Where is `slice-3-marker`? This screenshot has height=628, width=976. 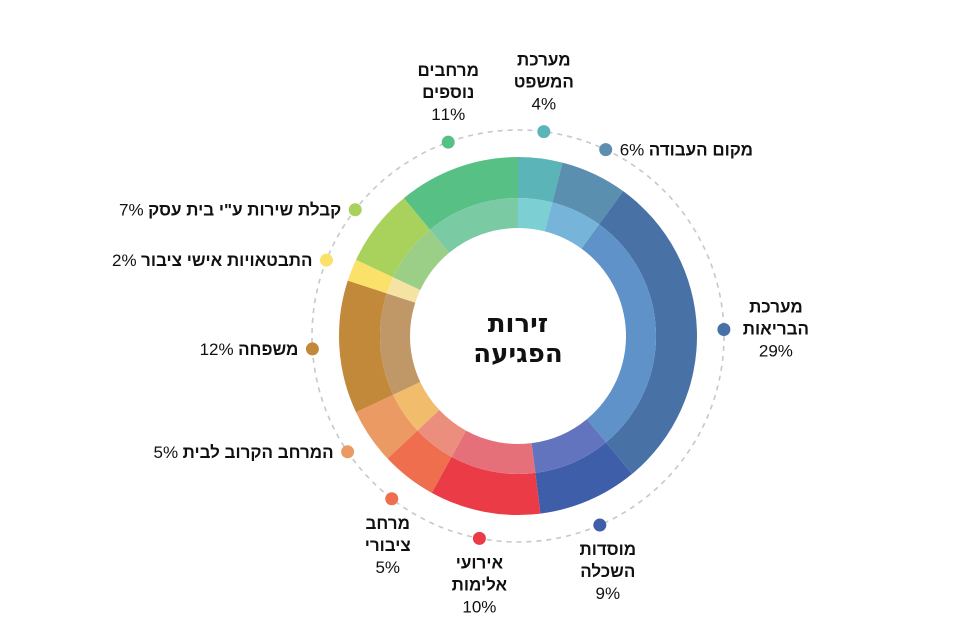
slice-3-marker is located at coordinates (724, 330).